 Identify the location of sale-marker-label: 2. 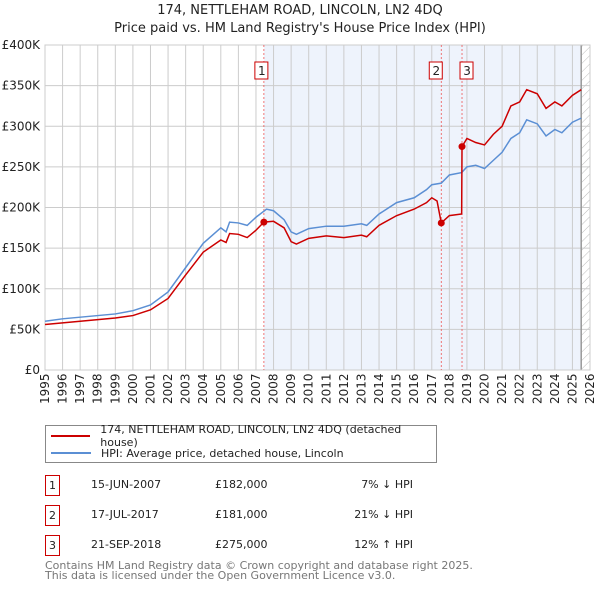
(436, 71).